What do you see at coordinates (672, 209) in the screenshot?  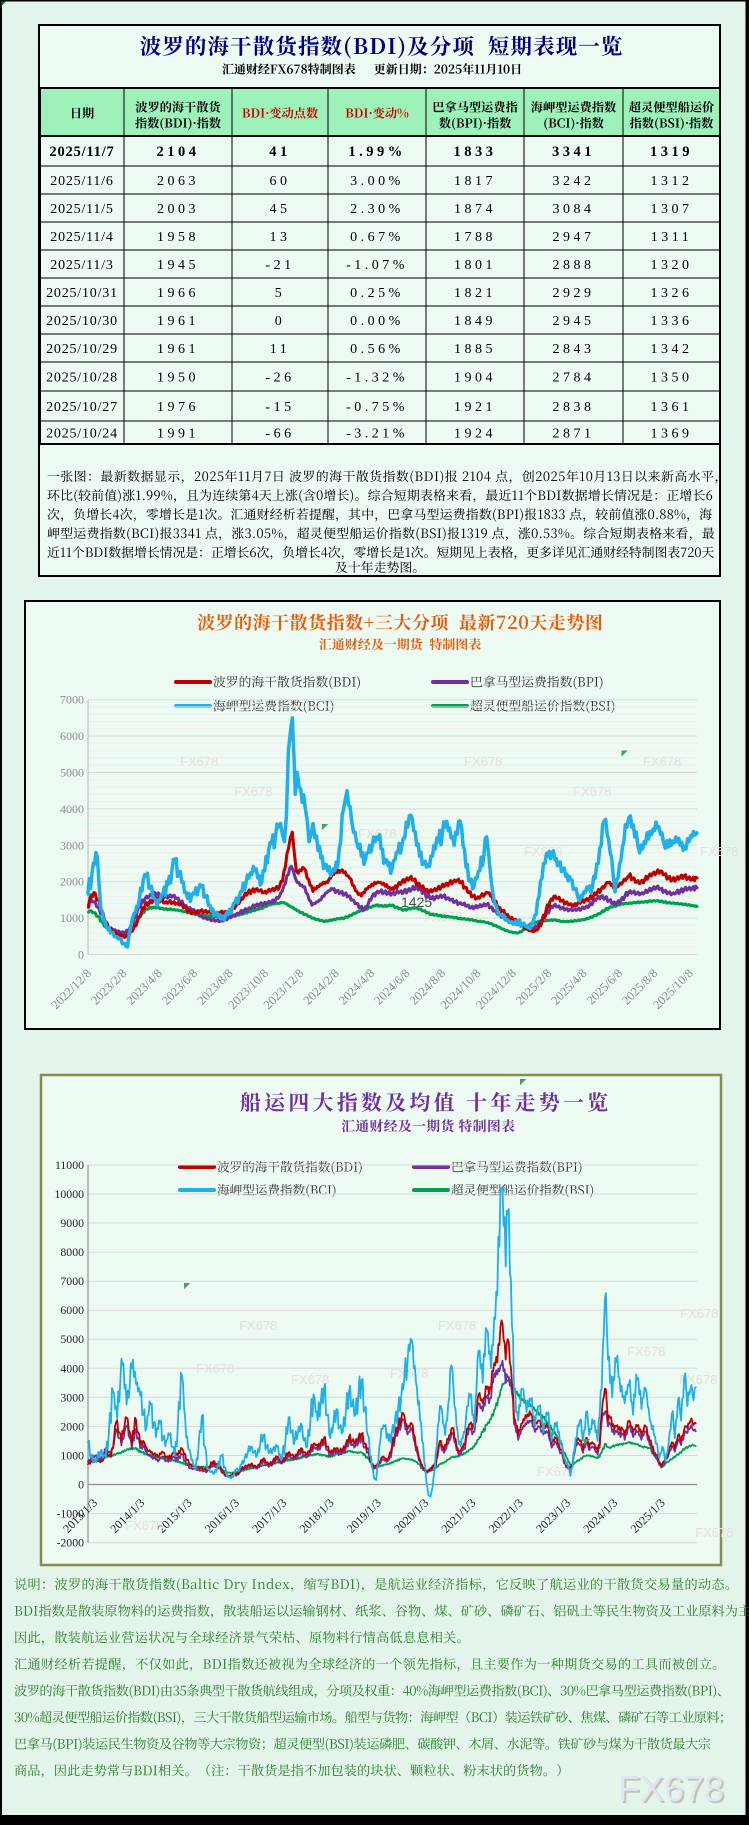 I see `svg-text: 1307` at bounding box center [672, 209].